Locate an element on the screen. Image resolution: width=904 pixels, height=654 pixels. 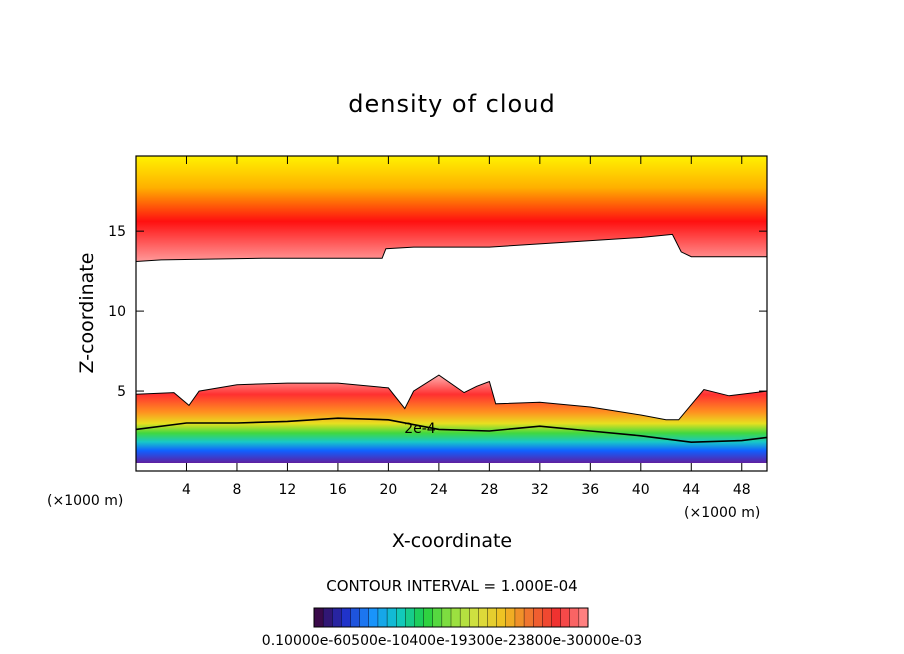
x-axis-label: X-coordinate is located at coordinates (452, 541).